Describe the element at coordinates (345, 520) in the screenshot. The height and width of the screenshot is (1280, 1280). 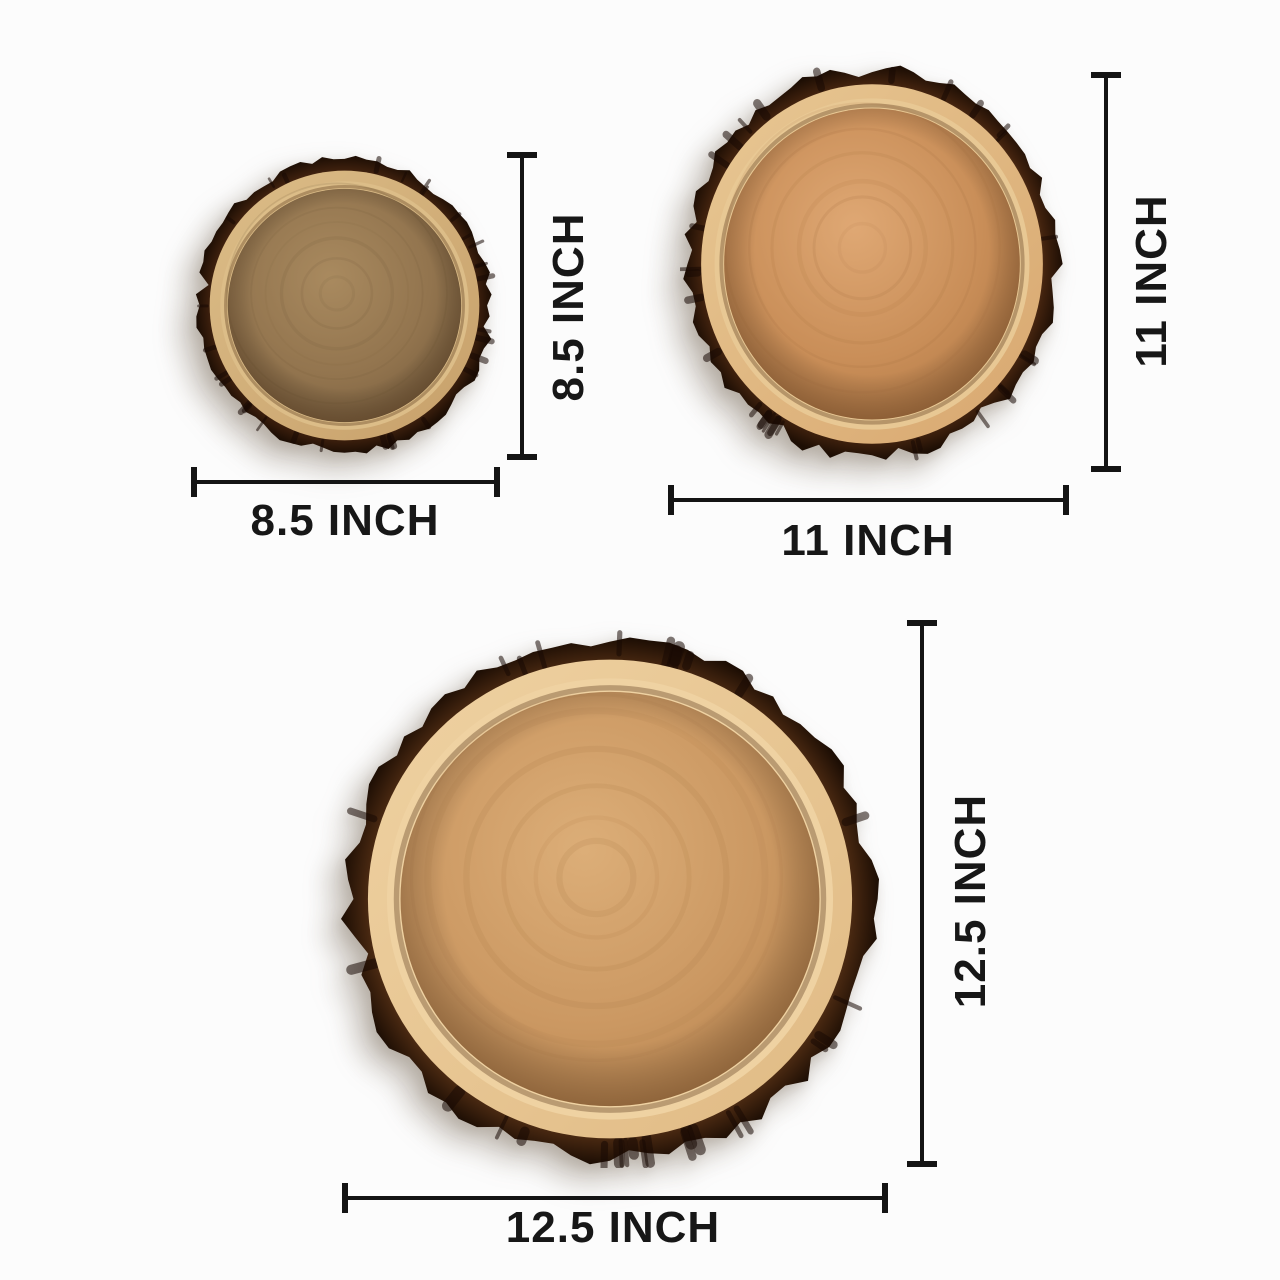
I see `width-dimension-label-small: 8.5 INCH` at that location.